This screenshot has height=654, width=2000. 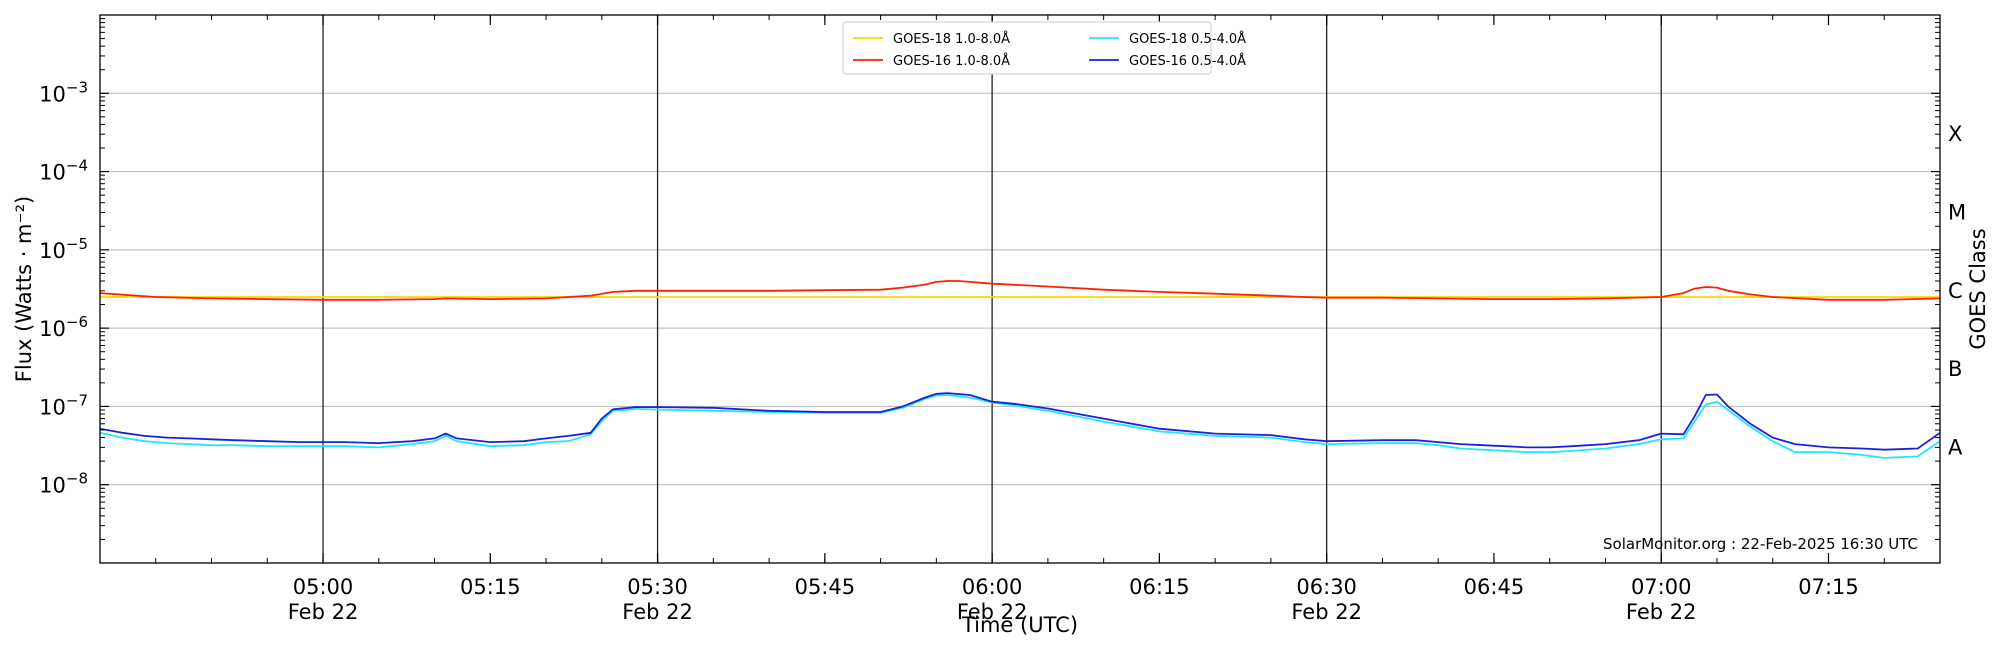 I want to click on x-axis-title: Time (UTC), so click(x=1019, y=625).